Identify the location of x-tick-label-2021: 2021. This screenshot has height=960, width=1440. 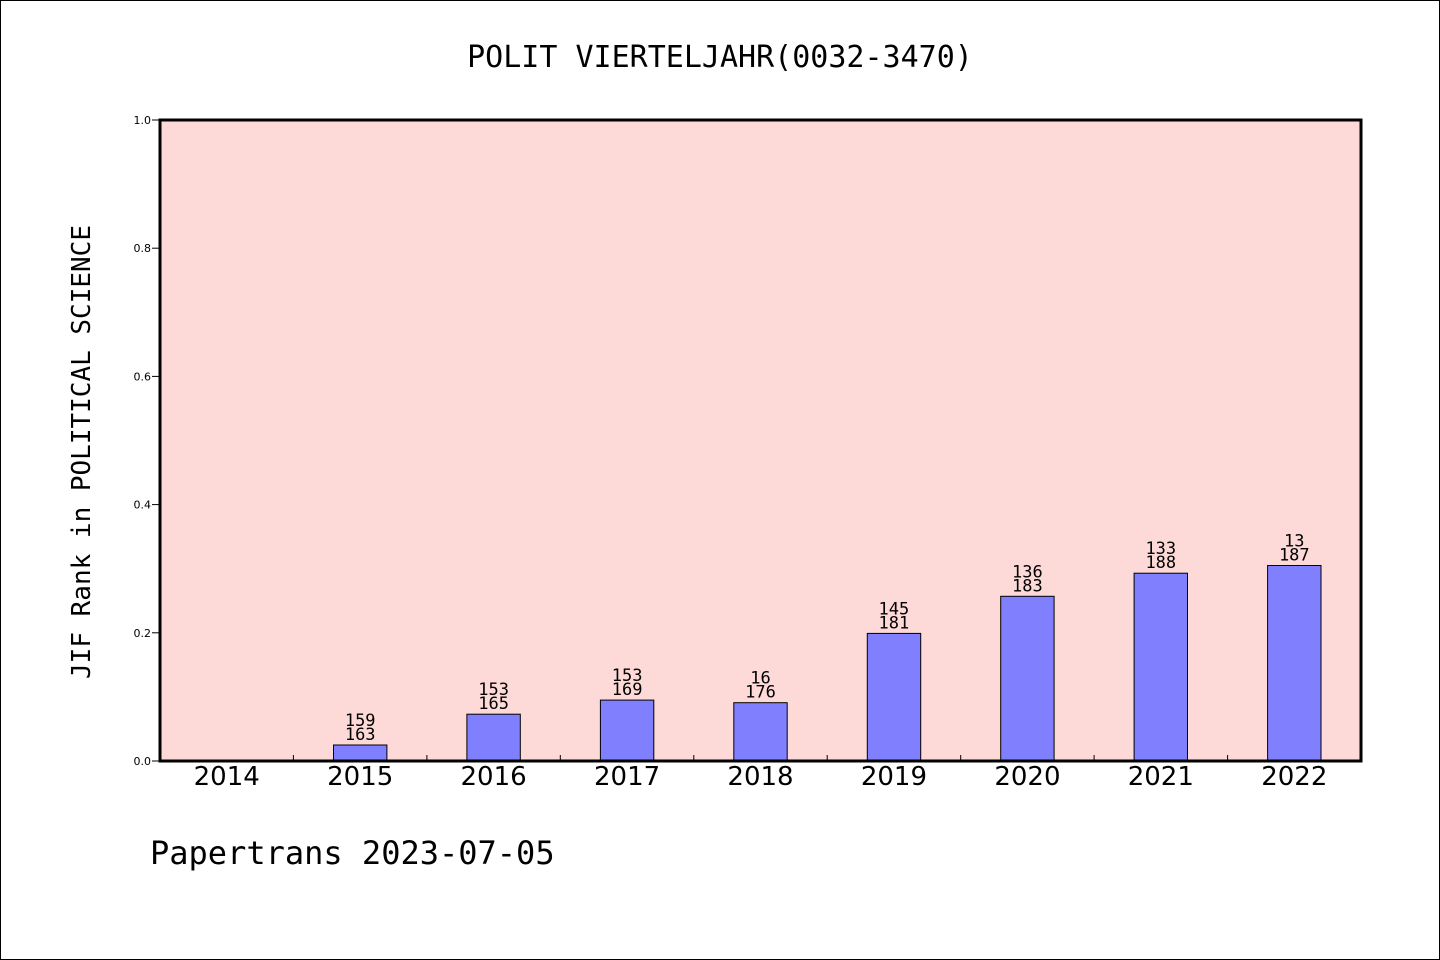
(1161, 777).